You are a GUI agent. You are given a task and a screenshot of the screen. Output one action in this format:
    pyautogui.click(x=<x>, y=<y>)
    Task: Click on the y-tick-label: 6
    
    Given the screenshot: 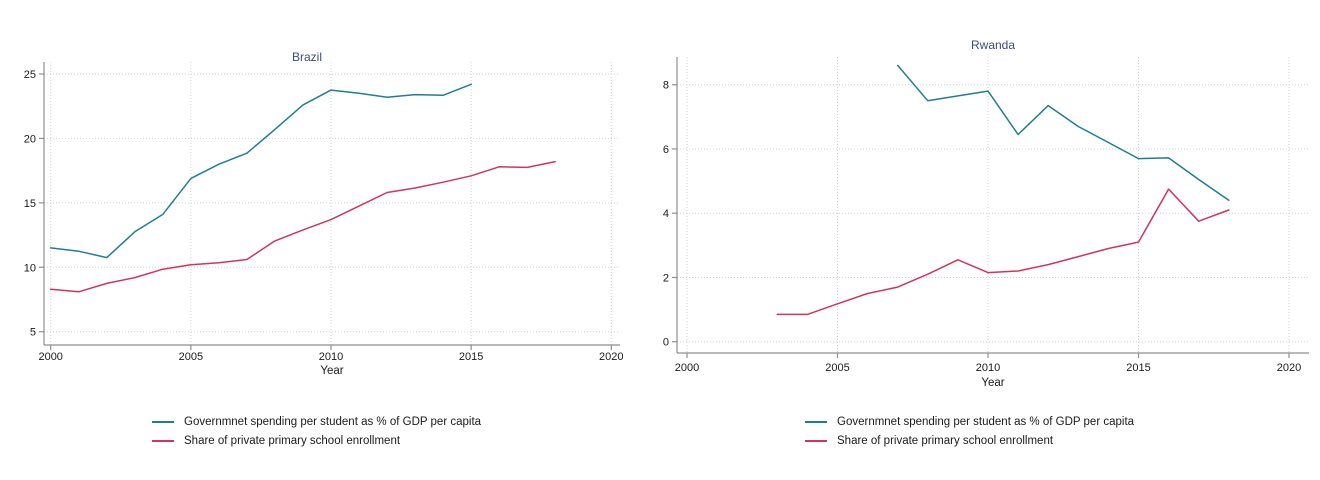 What is the action you would take?
    pyautogui.click(x=666, y=150)
    